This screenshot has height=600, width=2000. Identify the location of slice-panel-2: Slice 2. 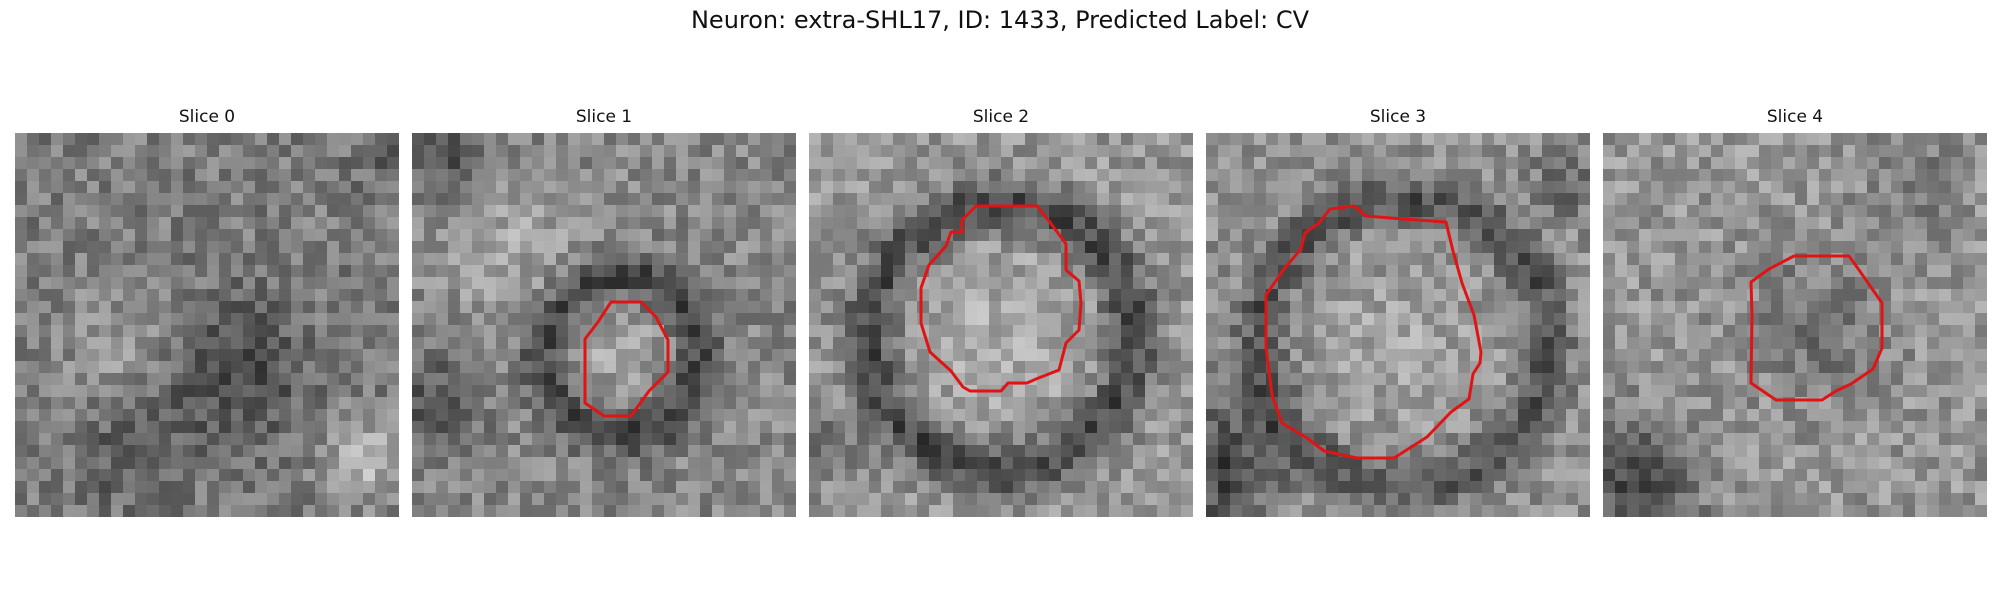
(1001, 312).